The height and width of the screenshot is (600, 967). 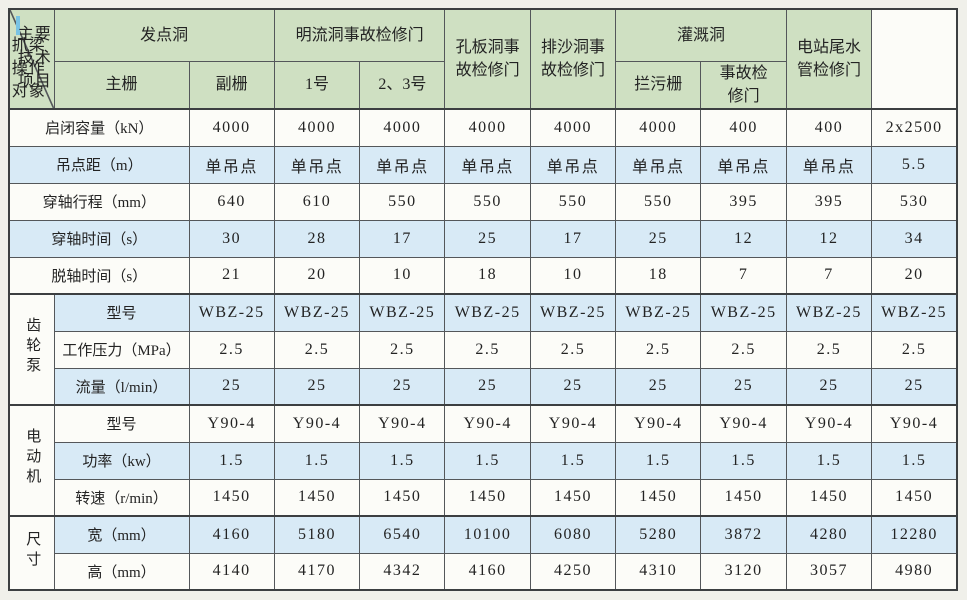 I want to click on value-cell: 21, so click(x=231, y=275).